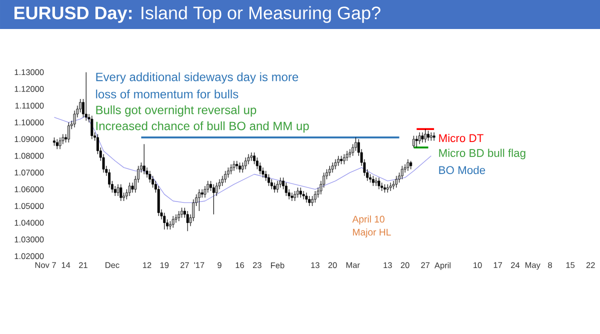 Image resolution: width=600 pixels, height=334 pixels. Describe the element at coordinates (29, 239) in the screenshot. I see `y-tick-label: 1.03000` at that location.